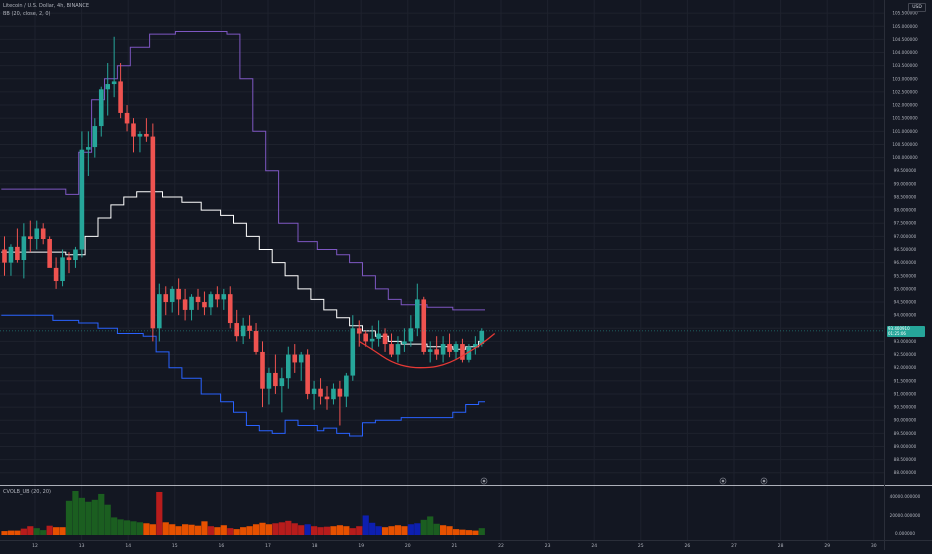 The height and width of the screenshot is (554, 932). Describe the element at coordinates (905, 433) in the screenshot. I see `price-tick-label: 89.500000` at that location.